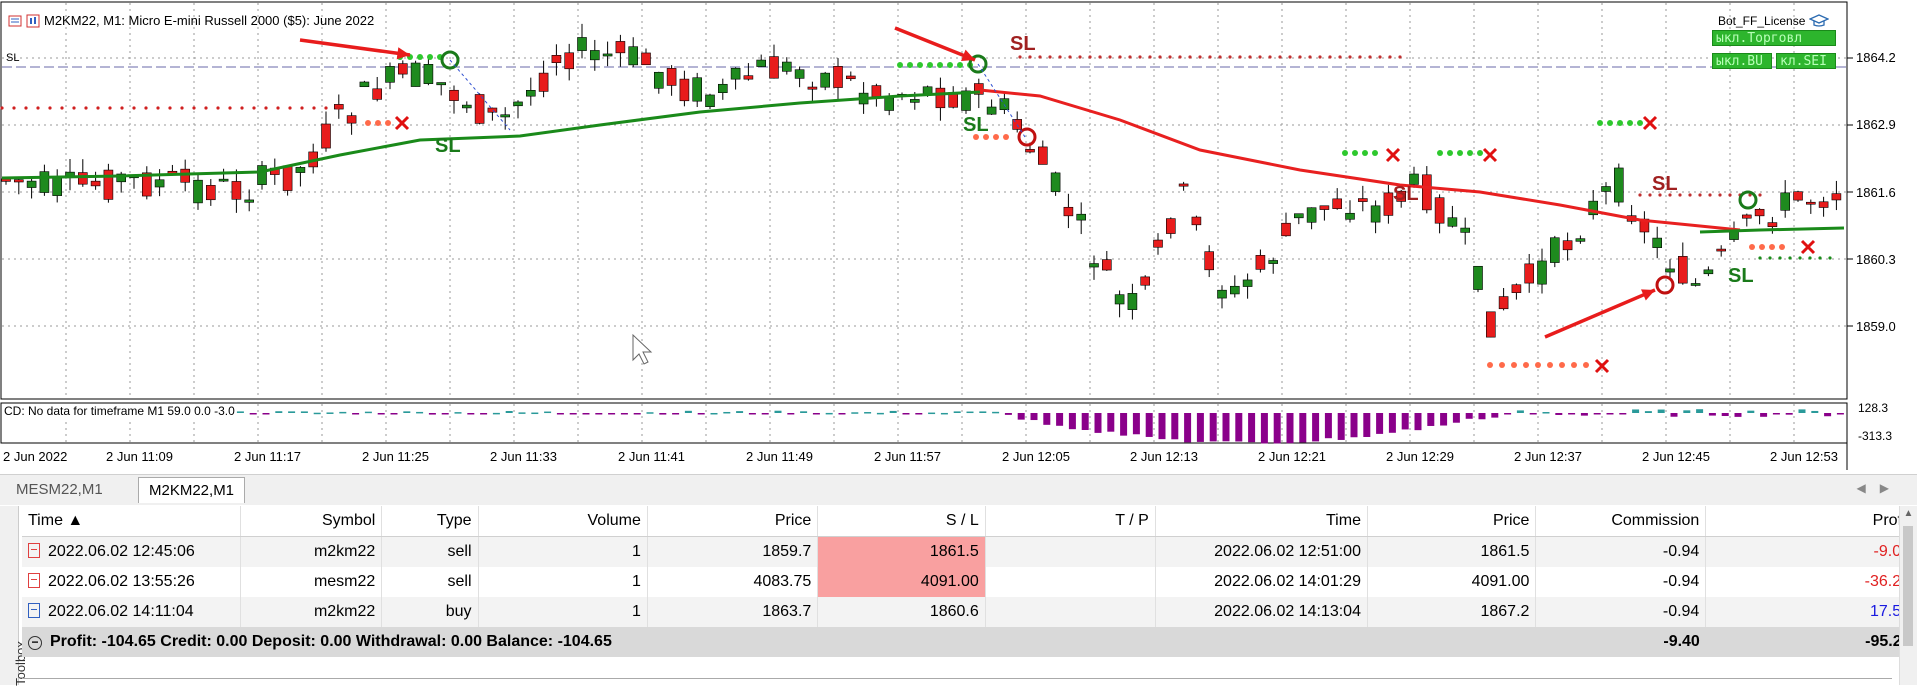  I want to click on time-label: 2 Jun 11:33, so click(523, 456).